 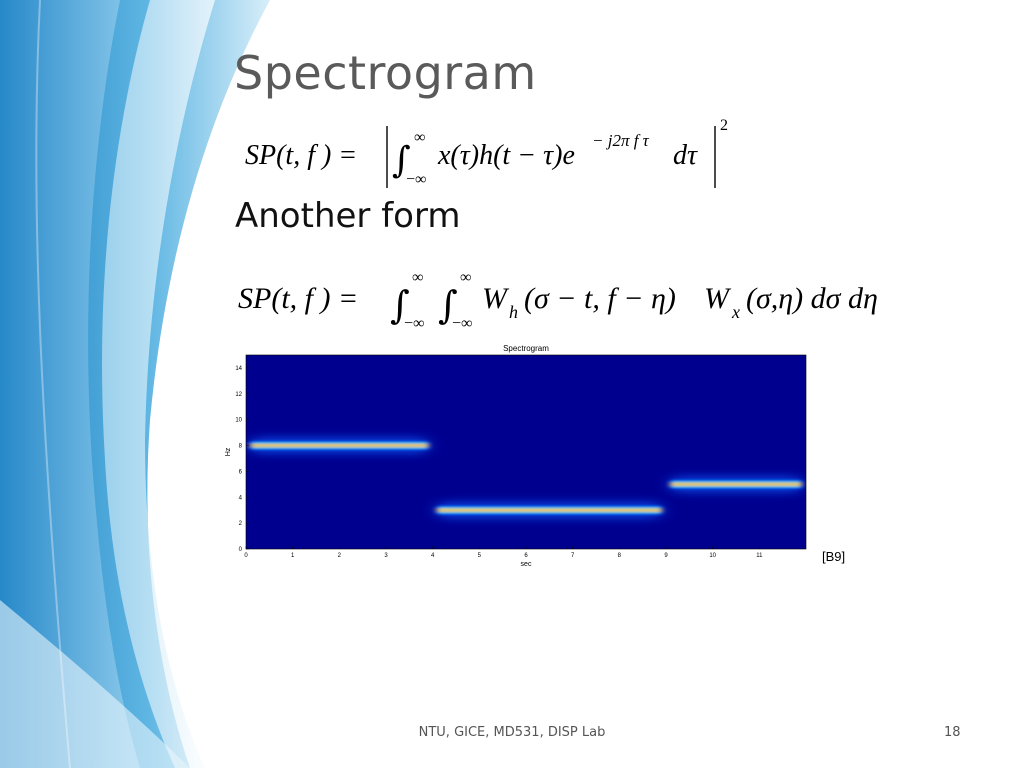 I want to click on chart-title: Spectrogram, so click(x=526, y=348).